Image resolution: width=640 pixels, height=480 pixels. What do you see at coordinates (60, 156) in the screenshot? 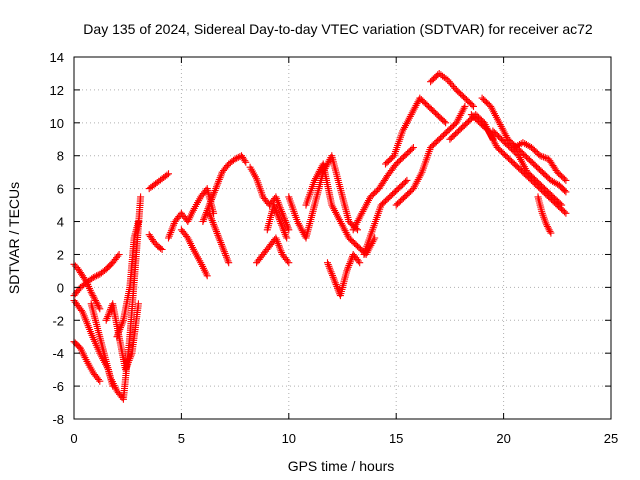
I see `y-tick-label: 8` at bounding box center [60, 156].